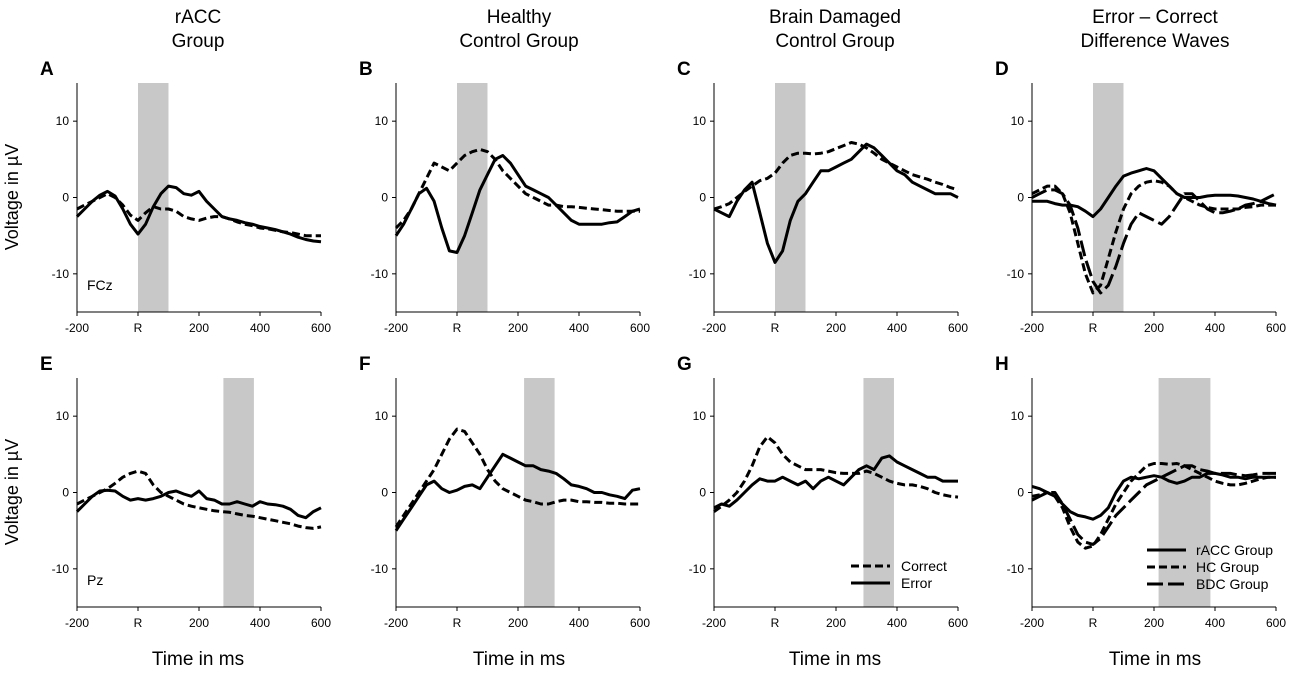 This screenshot has height=673, width=1300. I want to click on panel-f-xtick-label: 400, so click(579, 623).